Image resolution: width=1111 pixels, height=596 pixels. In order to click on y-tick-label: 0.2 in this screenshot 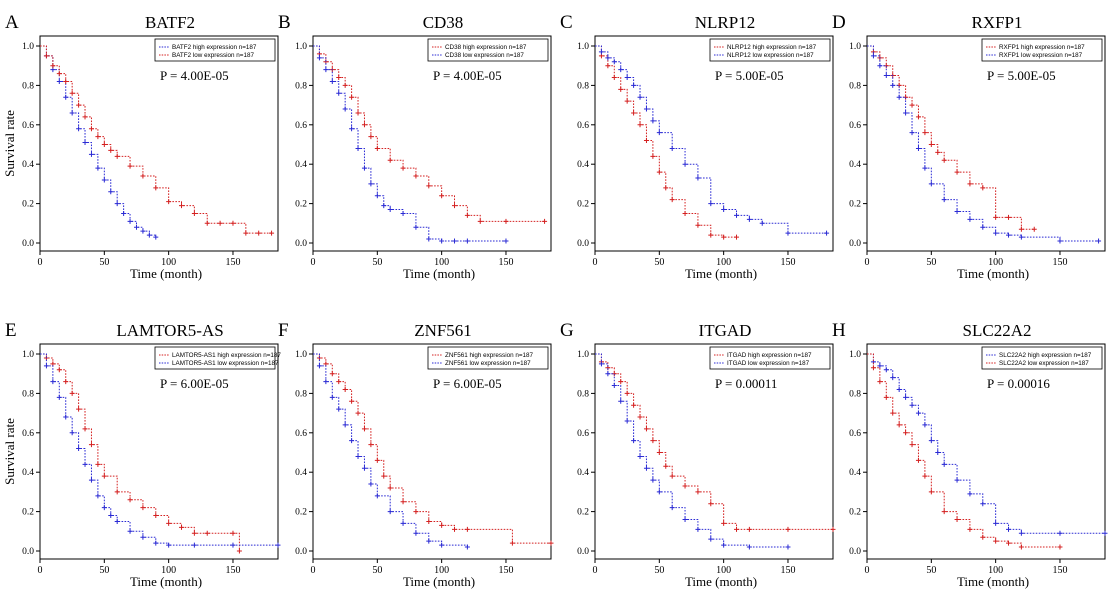, I will do `click(855, 513)`.